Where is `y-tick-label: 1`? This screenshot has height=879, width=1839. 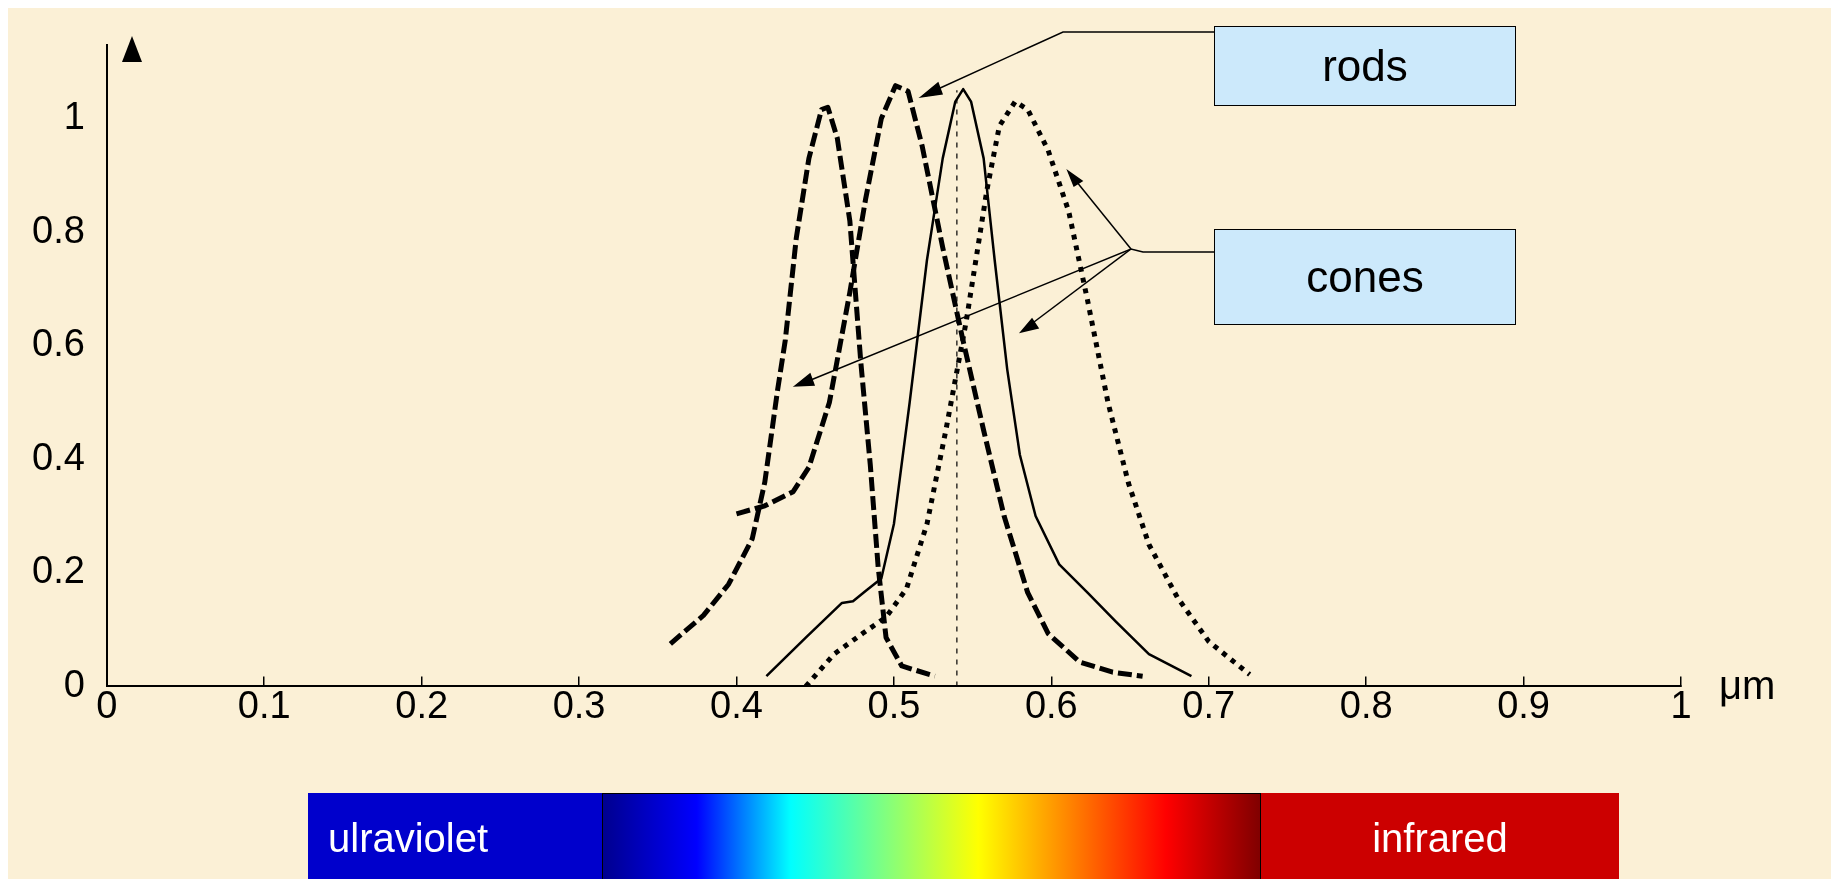
y-tick-label: 1 is located at coordinates (74, 116).